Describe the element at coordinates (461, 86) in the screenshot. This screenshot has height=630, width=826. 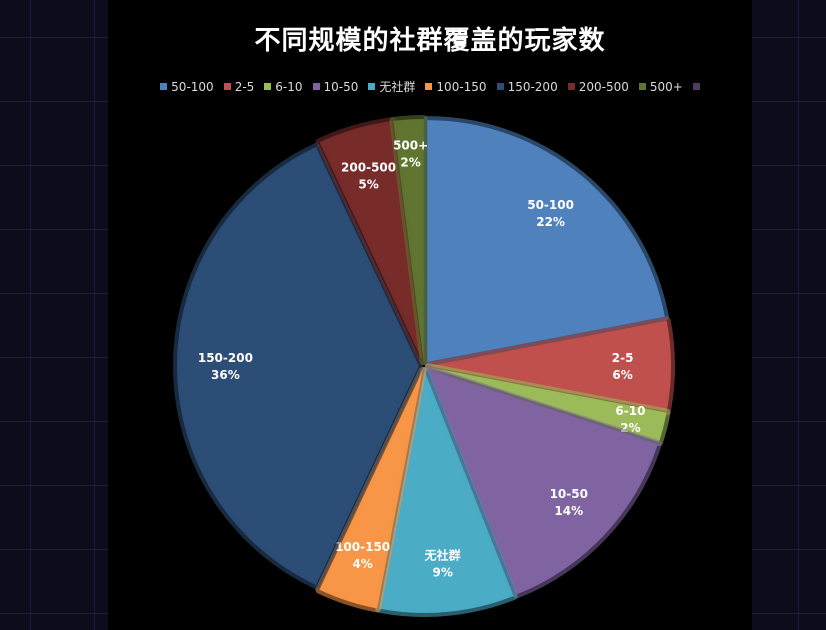
I see `legend-label: 100-150` at that location.